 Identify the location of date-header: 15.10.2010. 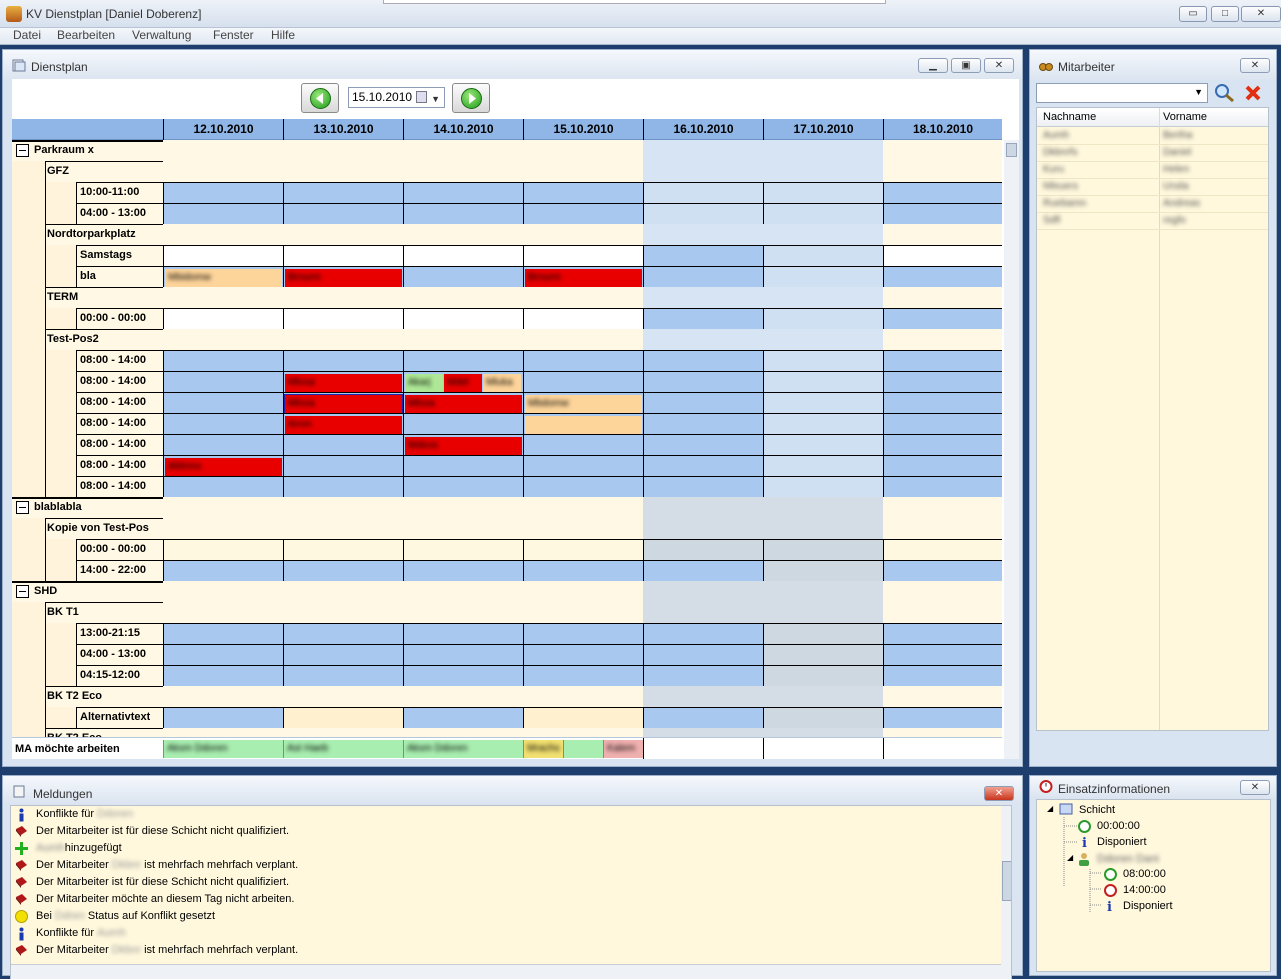
(583, 129).